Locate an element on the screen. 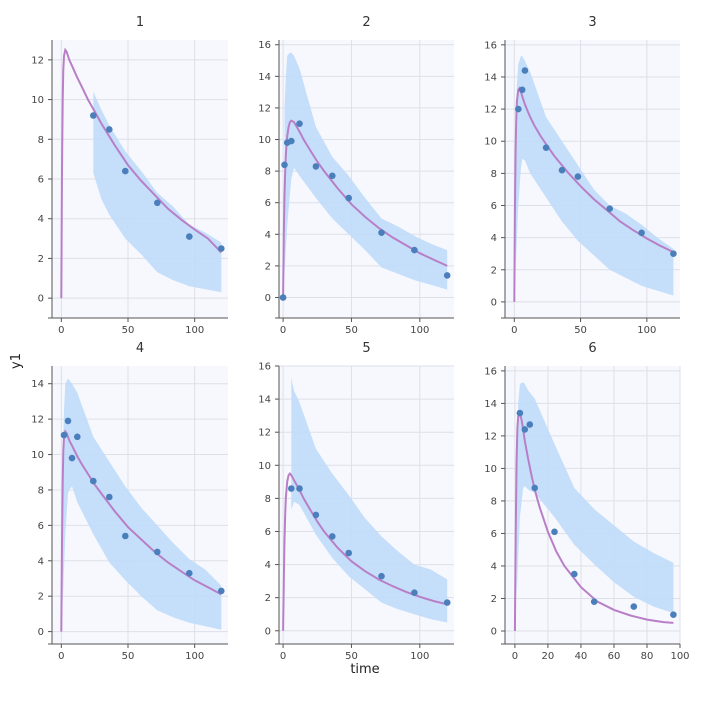 The height and width of the screenshot is (717, 720). y-axis-title: y1 is located at coordinates (16, 361).